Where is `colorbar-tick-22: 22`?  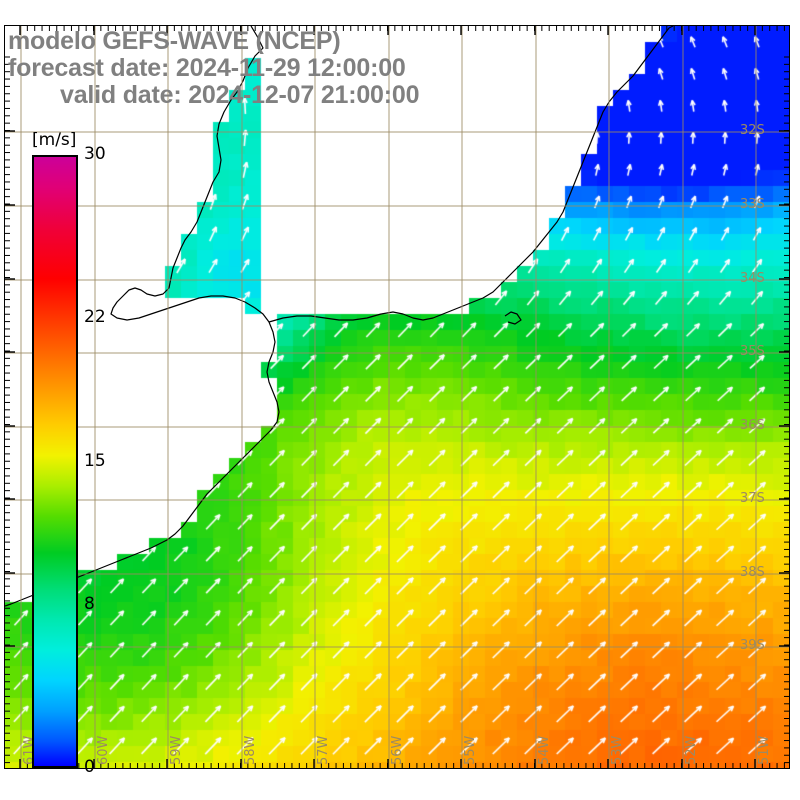 colorbar-tick-22: 22 is located at coordinates (95, 317).